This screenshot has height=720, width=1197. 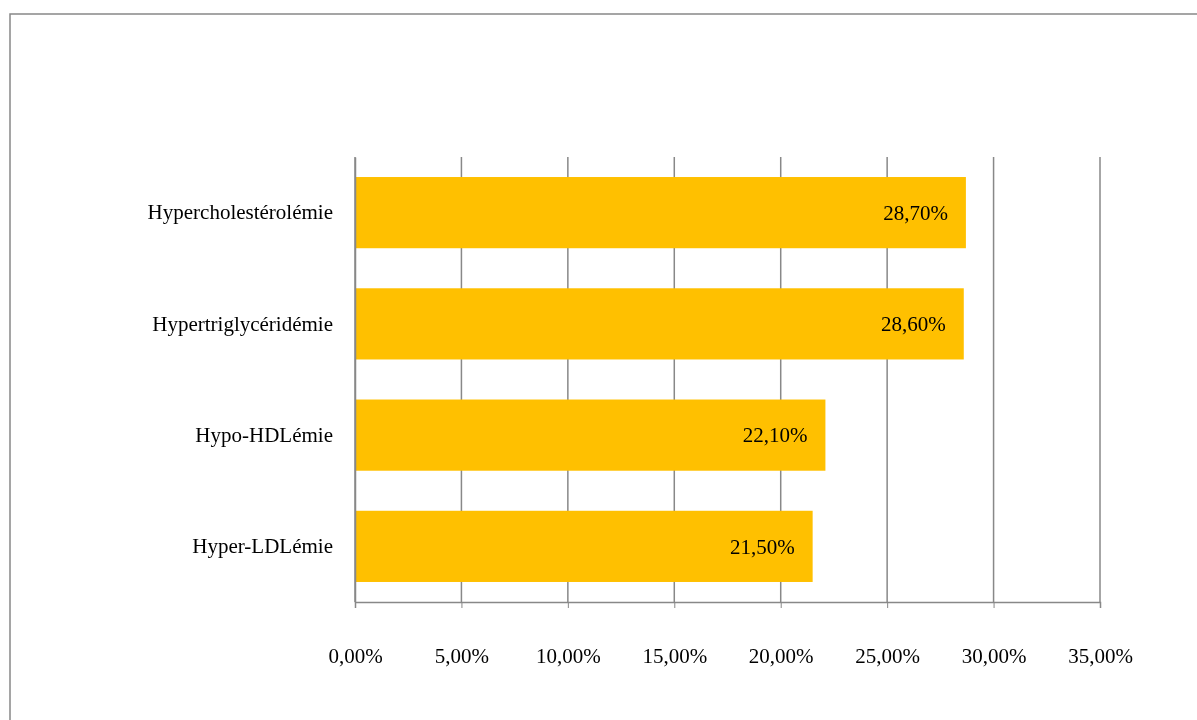 I want to click on y-tick-label: Hyper-LDLémie, so click(x=262, y=546).